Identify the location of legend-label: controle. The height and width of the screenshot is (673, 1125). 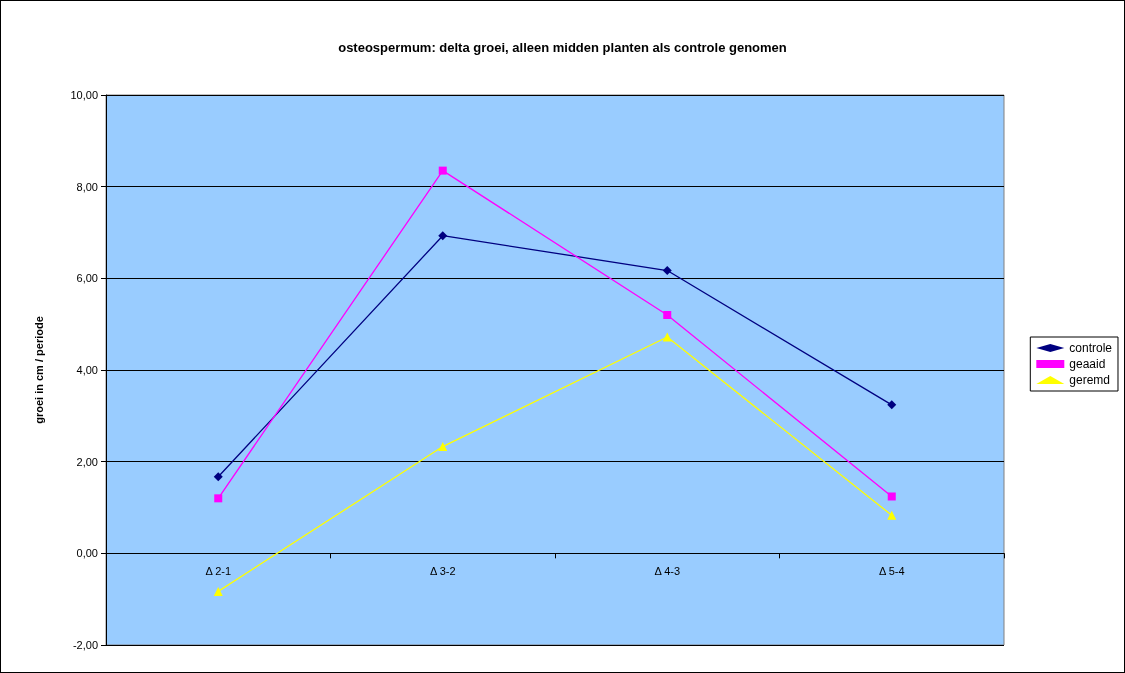
(1091, 348).